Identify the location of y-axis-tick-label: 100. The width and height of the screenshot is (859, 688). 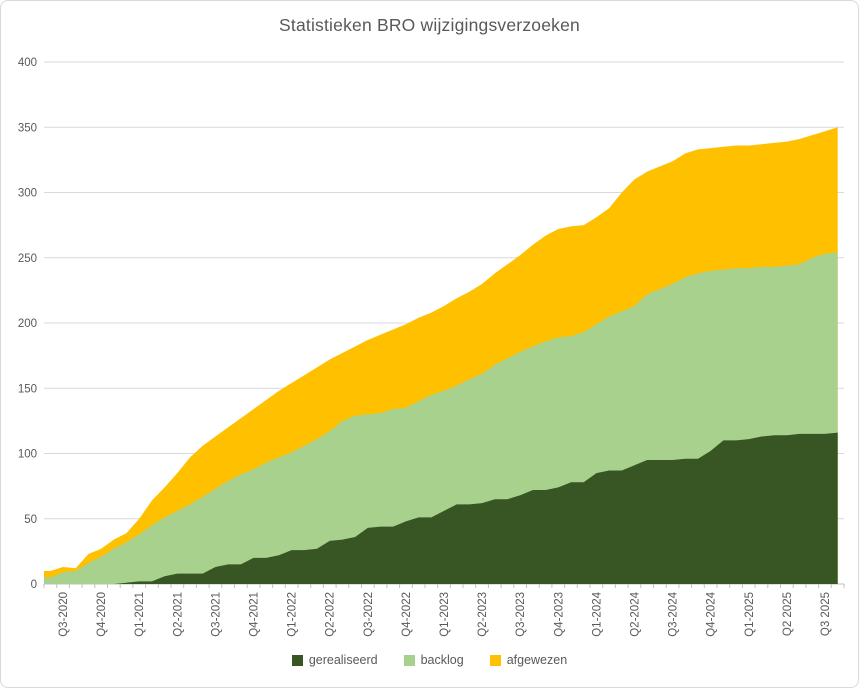
(27, 455).